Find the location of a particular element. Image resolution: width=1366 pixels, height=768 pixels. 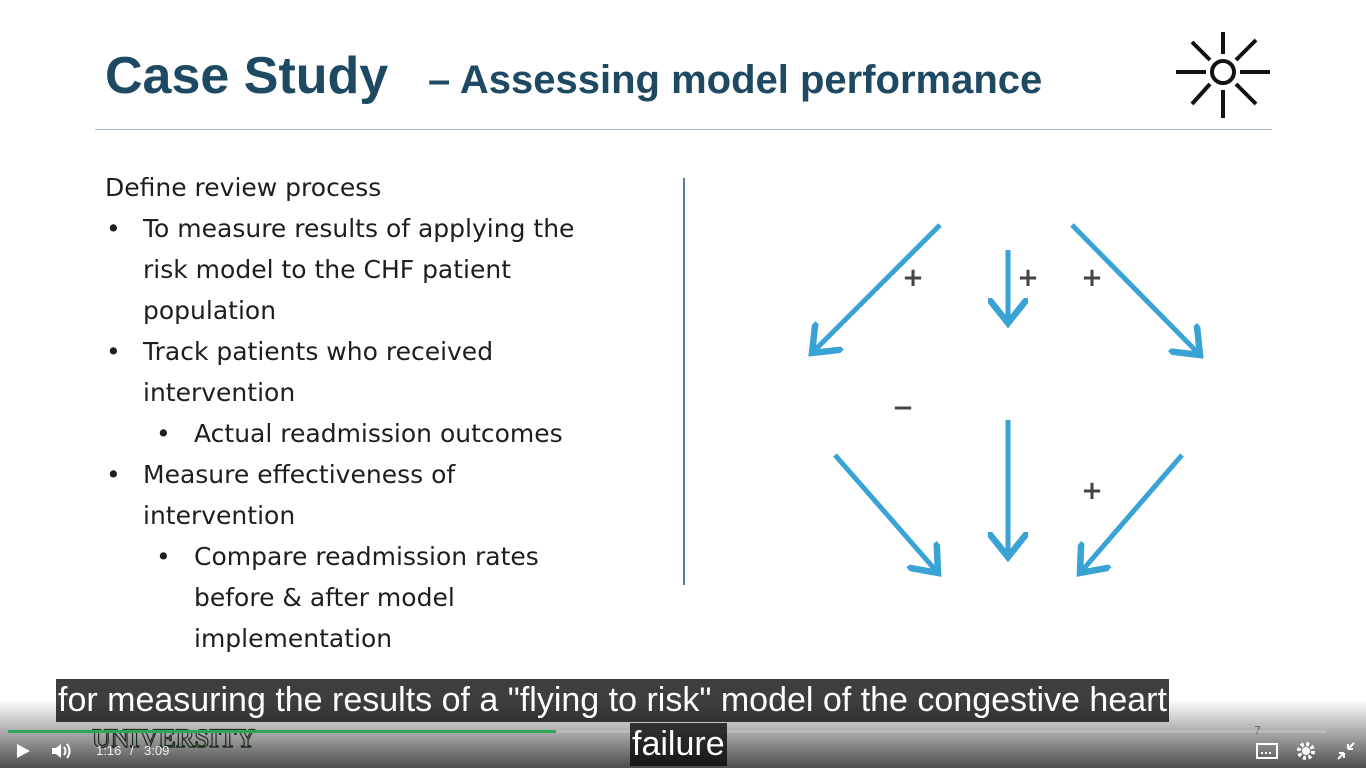

node-label: Data is located at coordinates (1009, 363).